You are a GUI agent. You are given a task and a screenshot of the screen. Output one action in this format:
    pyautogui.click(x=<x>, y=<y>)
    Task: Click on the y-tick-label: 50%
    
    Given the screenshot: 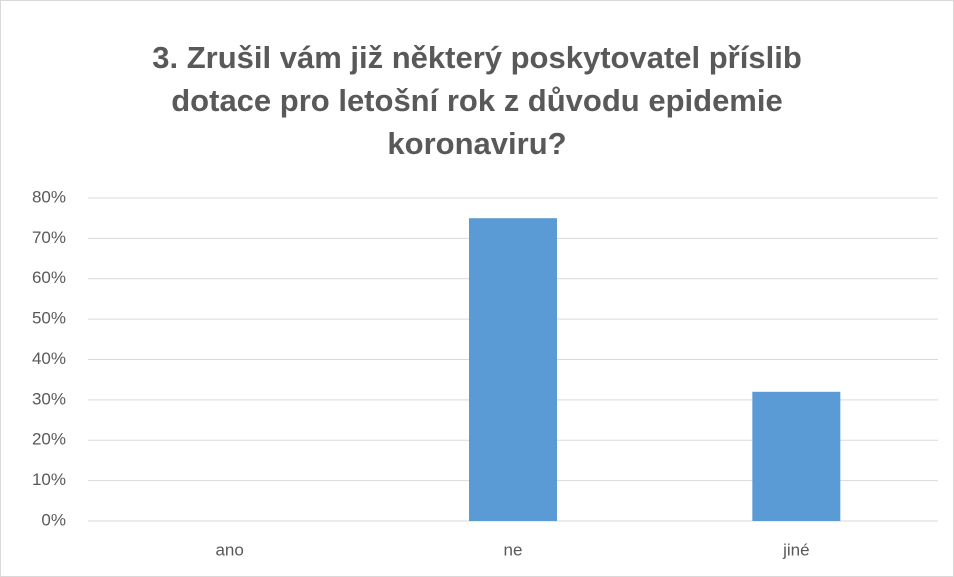 What is the action you would take?
    pyautogui.click(x=49, y=318)
    